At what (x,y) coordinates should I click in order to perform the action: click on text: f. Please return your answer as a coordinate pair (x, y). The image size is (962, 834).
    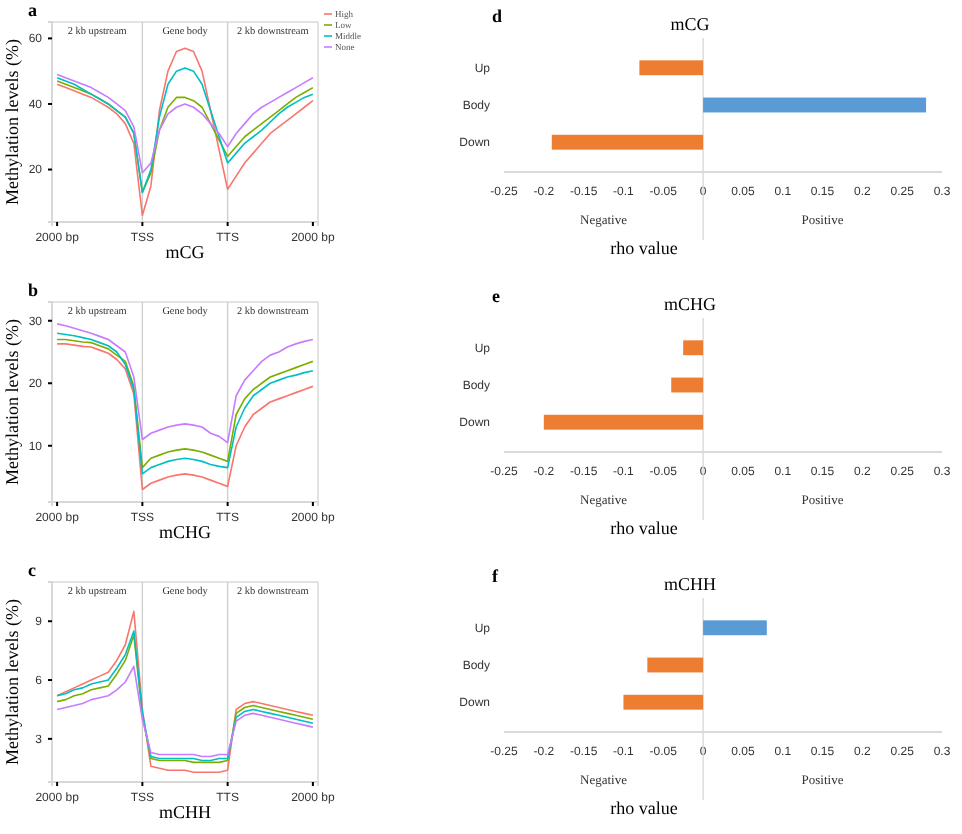
    Looking at the image, I should click on (496, 576).